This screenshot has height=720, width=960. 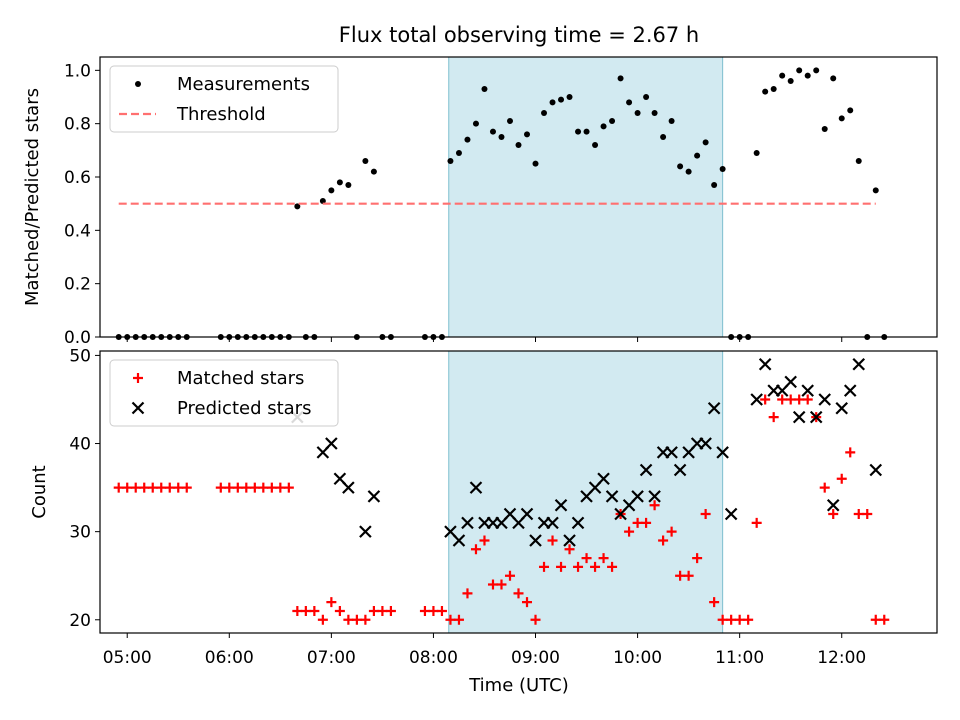 I want to click on y-tick-label: 0.6, so click(x=77, y=178).